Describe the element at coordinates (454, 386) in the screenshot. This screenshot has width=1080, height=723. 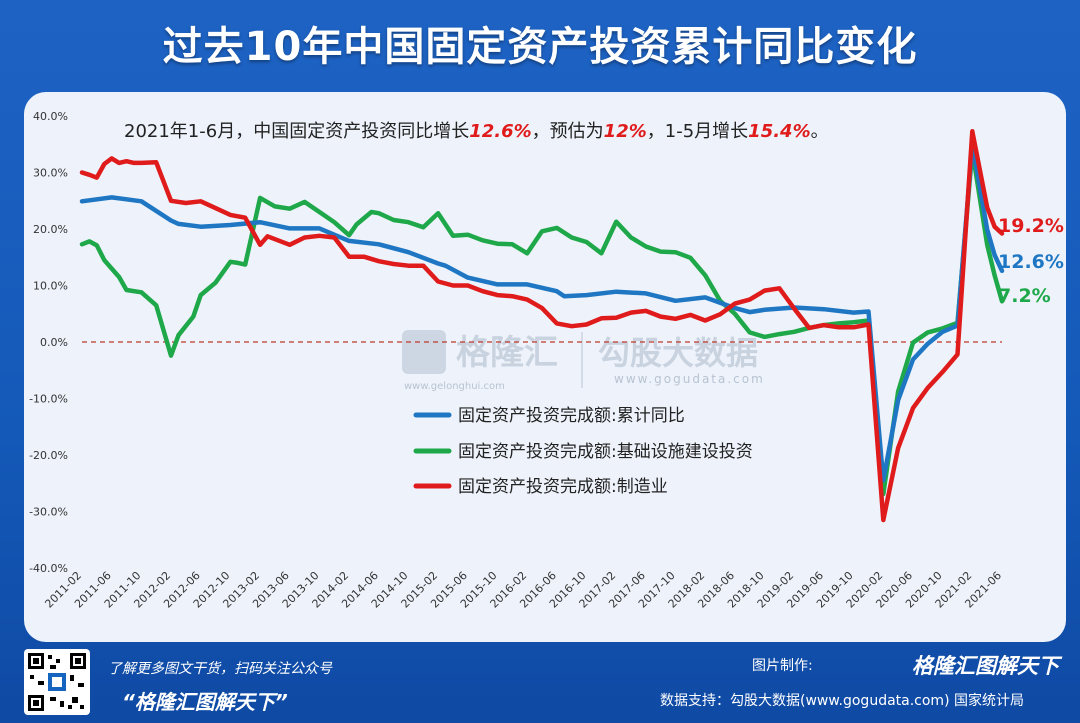
I see `watermark-brand-url: www.gelonghui.com` at that location.